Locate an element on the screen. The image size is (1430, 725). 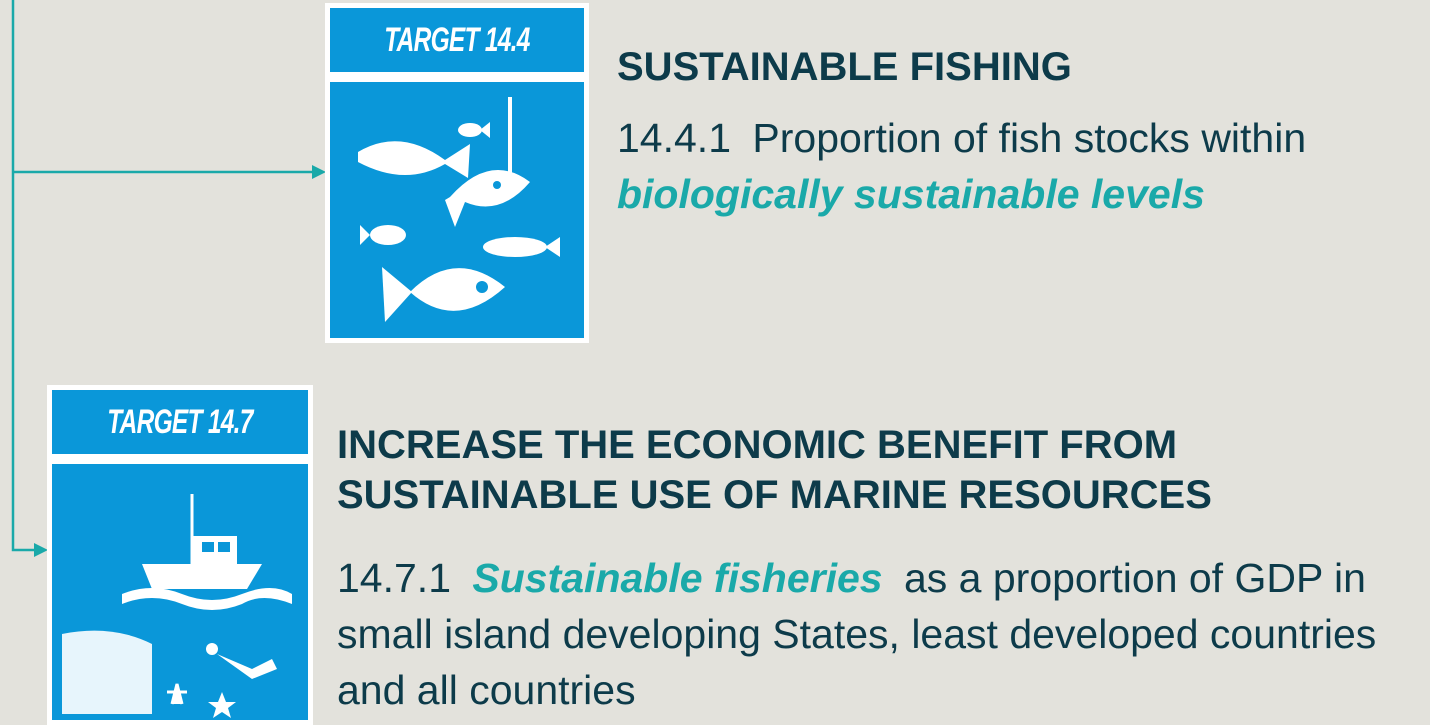
badge-label: TARGET 14.4 is located at coordinates (457, 39).